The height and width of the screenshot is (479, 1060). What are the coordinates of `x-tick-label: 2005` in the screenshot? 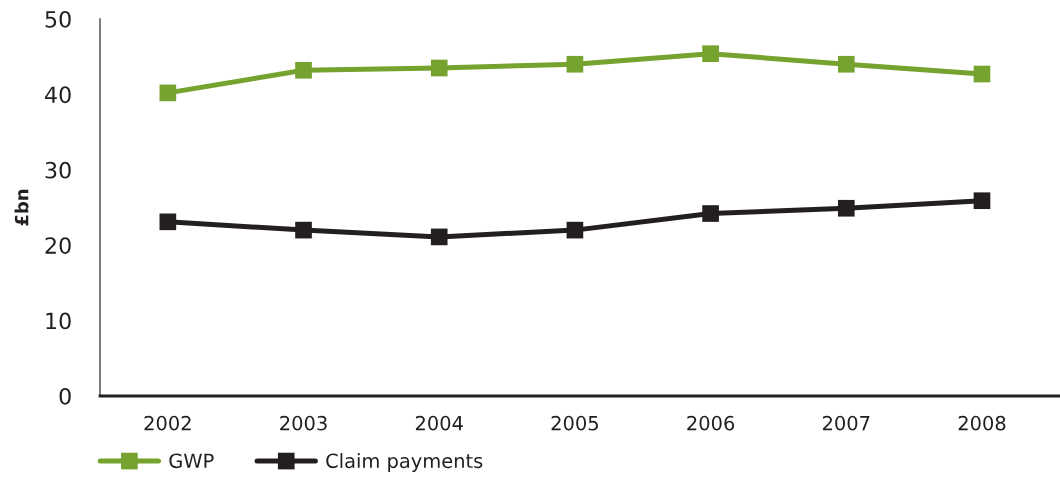 It's located at (574, 423).